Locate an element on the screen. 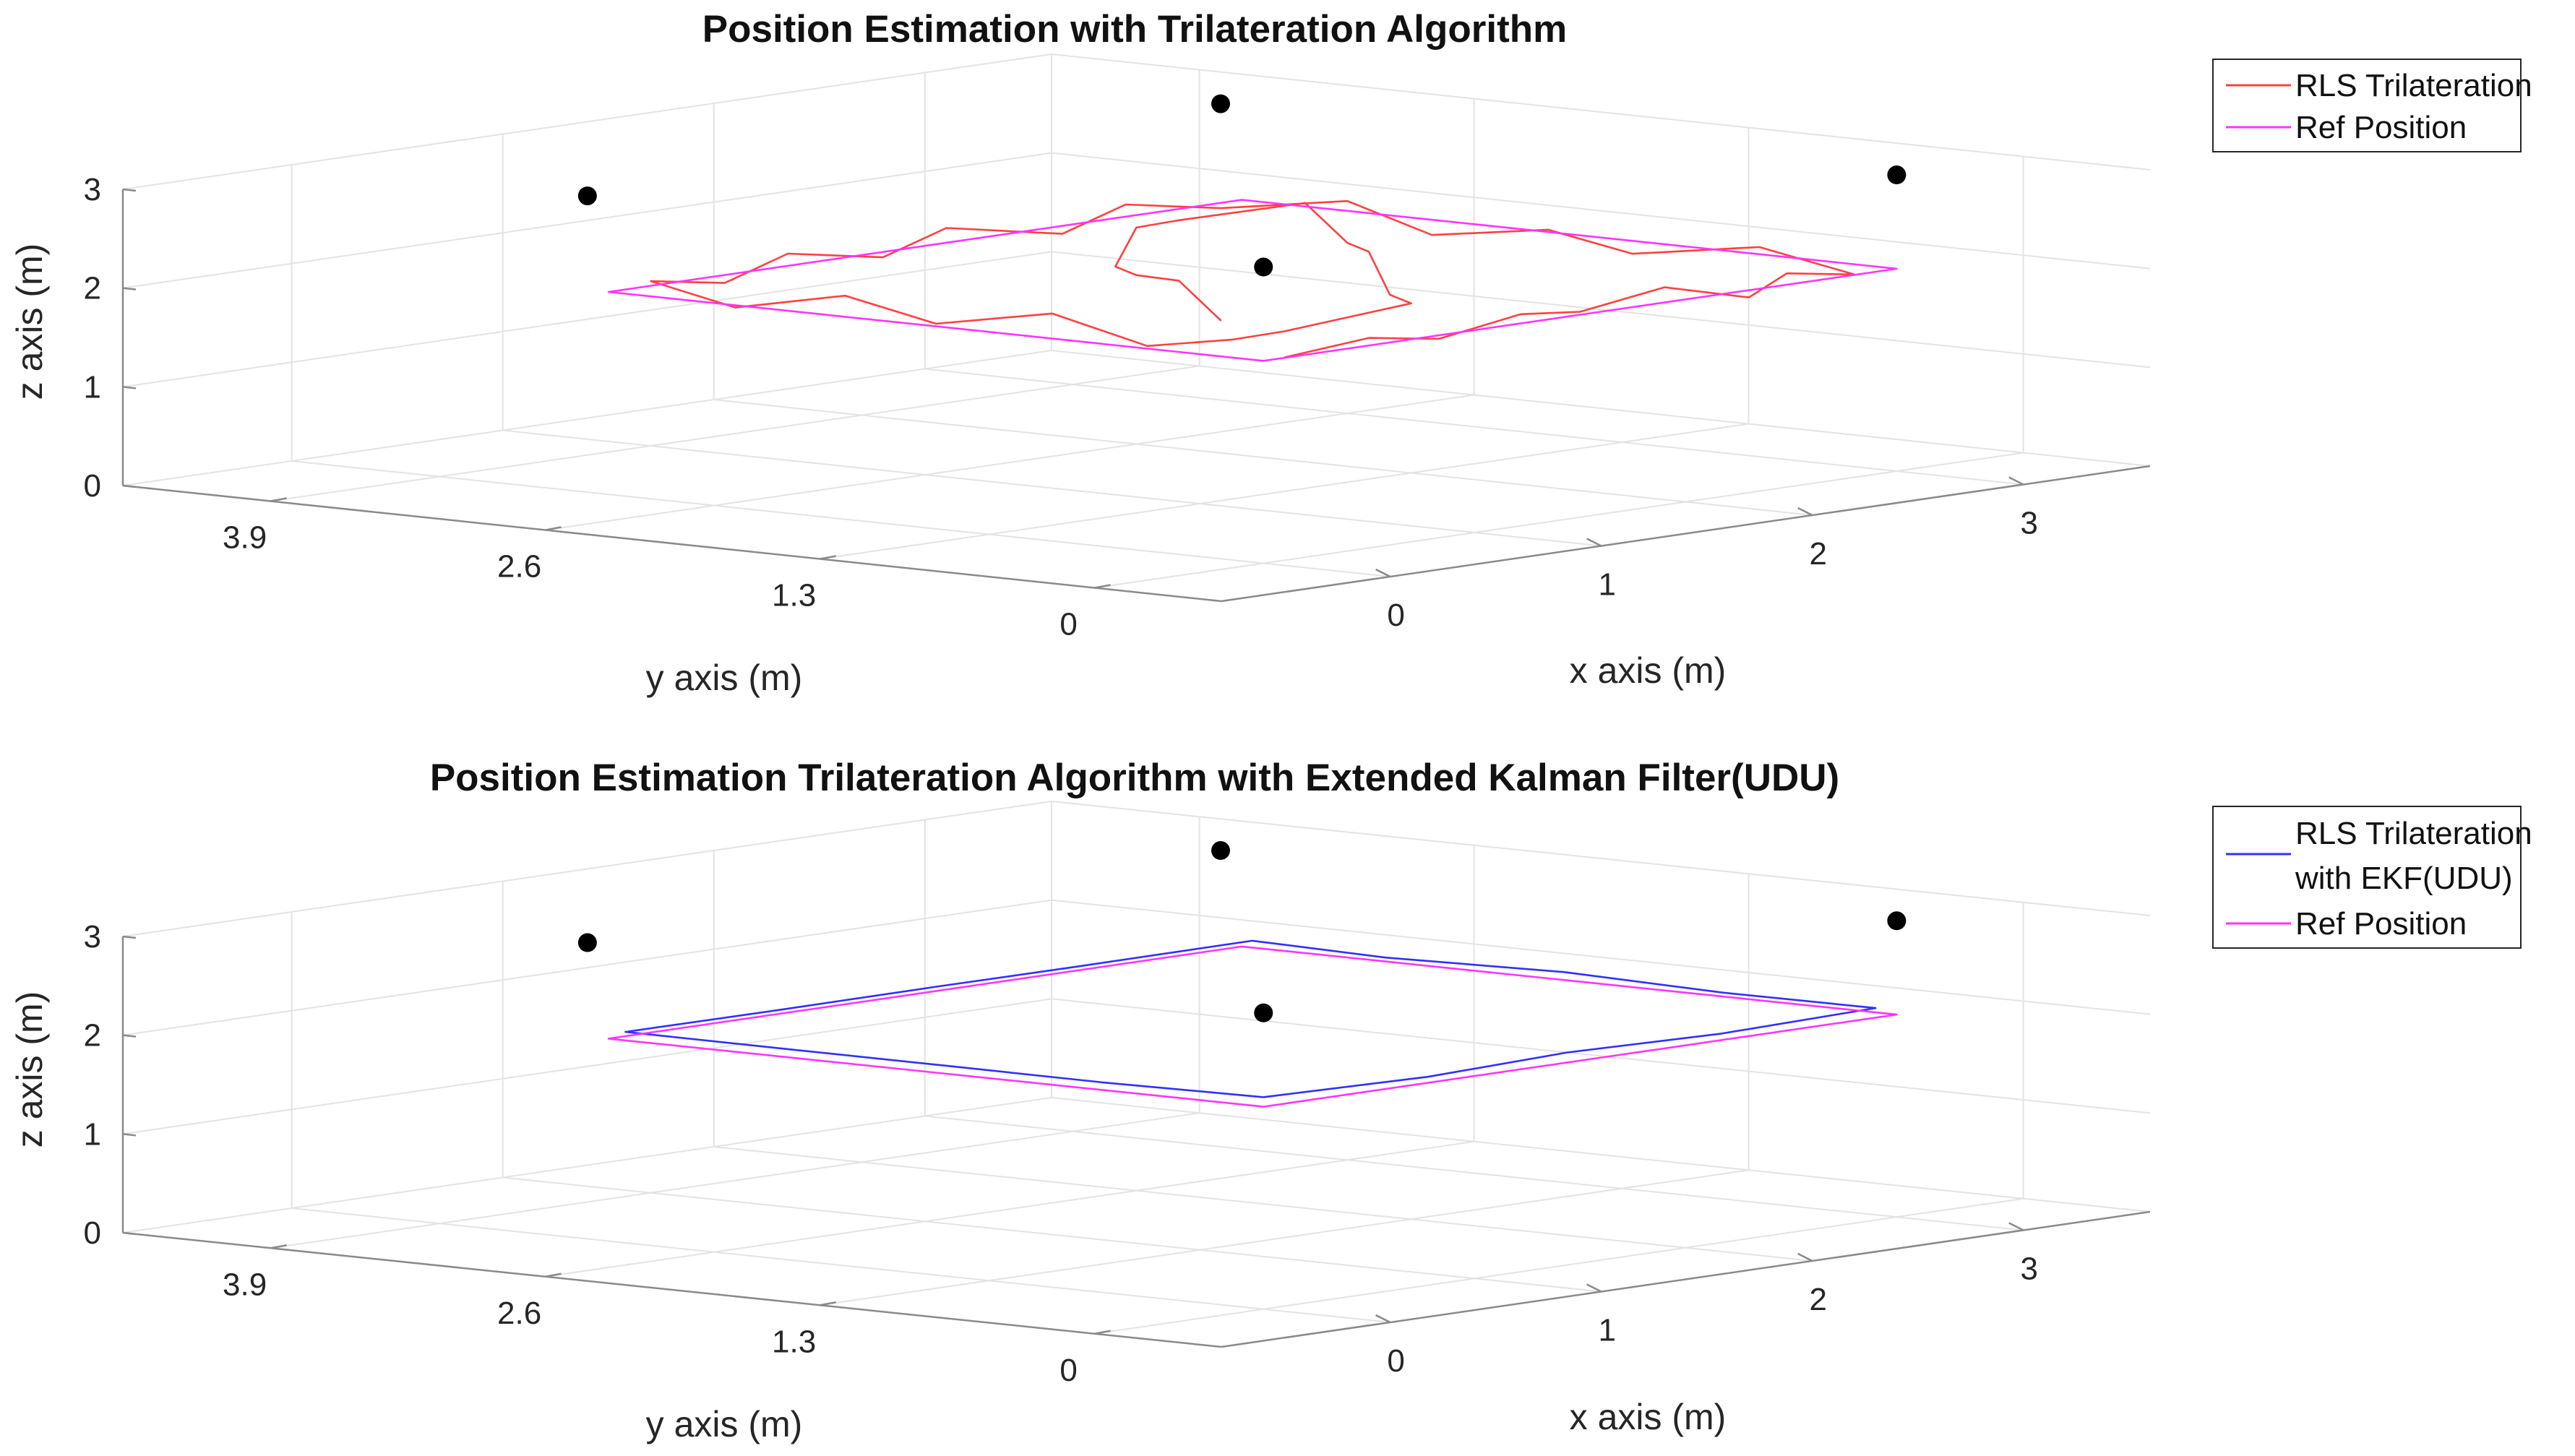  z-tick-label: 2 is located at coordinates (93, 1036).